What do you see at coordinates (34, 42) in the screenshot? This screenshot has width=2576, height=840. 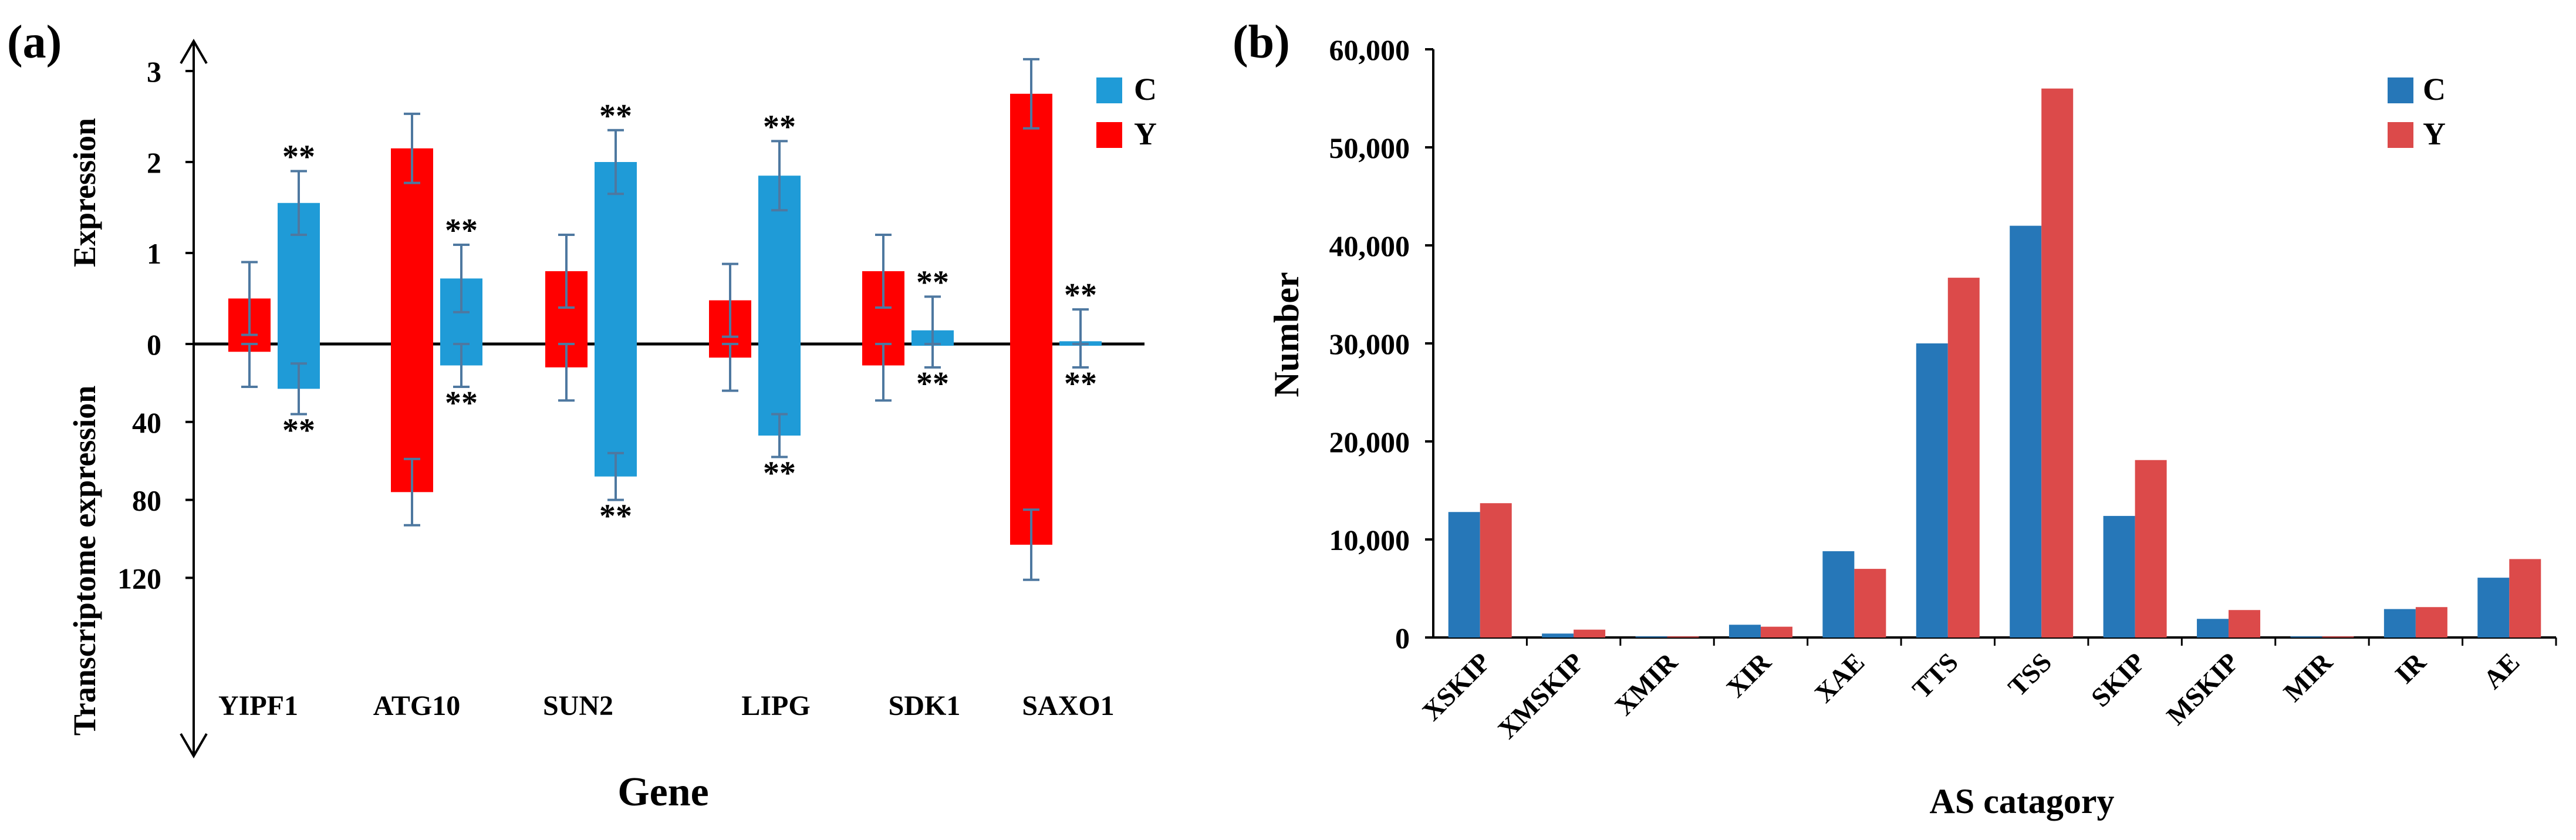 I see `panel-a-label: (a)` at bounding box center [34, 42].